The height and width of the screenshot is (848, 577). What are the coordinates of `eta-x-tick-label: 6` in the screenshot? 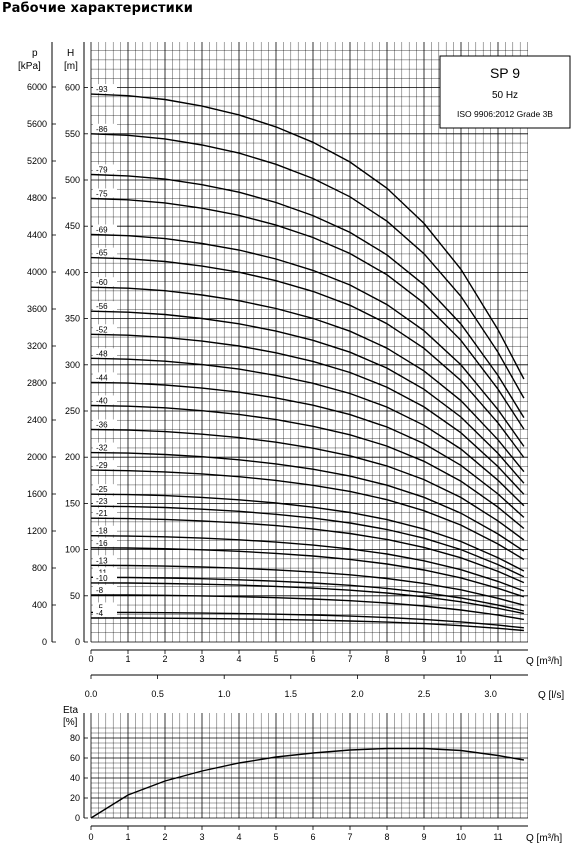 It's located at (312, 837).